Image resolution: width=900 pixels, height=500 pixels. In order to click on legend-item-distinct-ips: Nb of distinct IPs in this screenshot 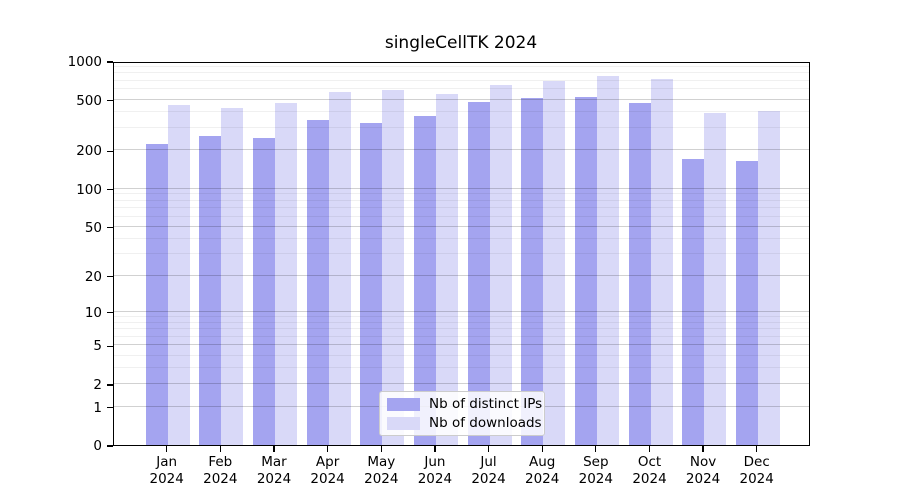, I will do `click(464, 404)`.